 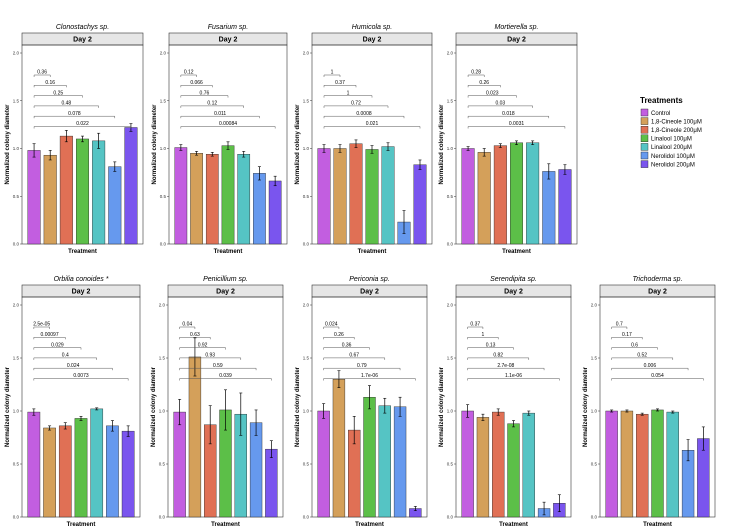 I want to click on legend-label: Linalool 200μM, so click(x=671, y=148).